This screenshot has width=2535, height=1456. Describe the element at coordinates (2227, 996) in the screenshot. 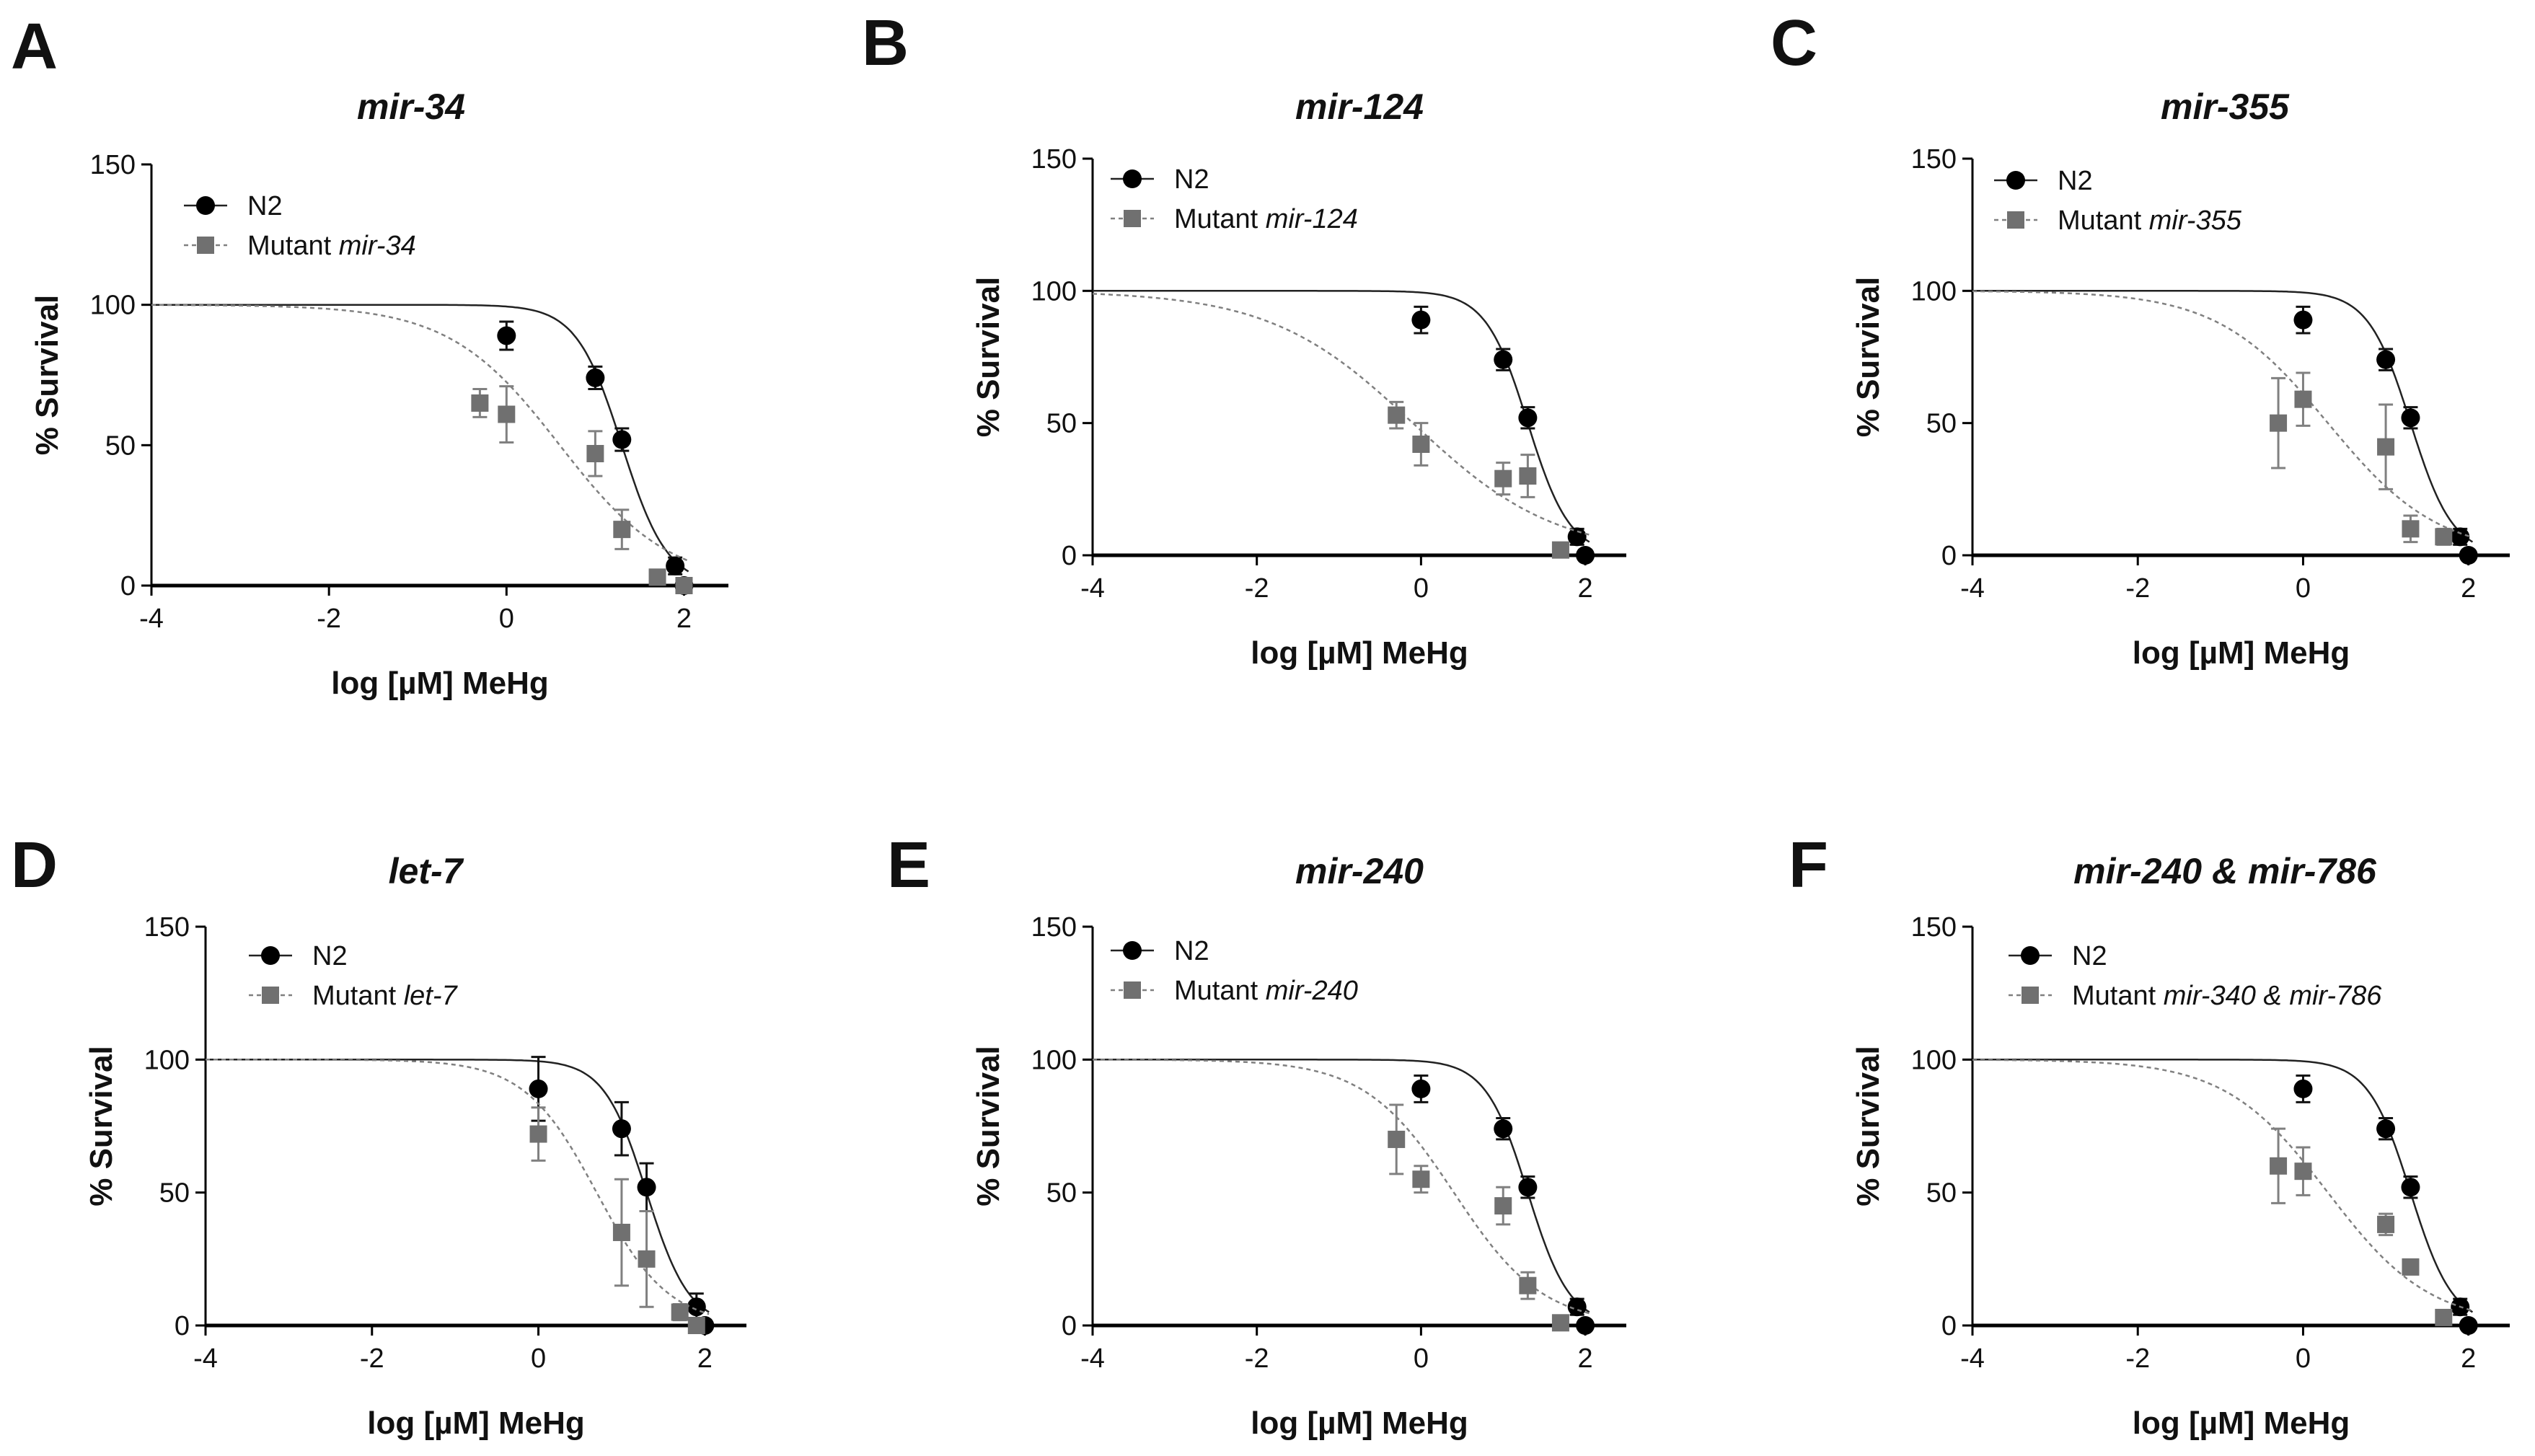

I see `legend-label: Mutant mir-340 & mir-786` at that location.